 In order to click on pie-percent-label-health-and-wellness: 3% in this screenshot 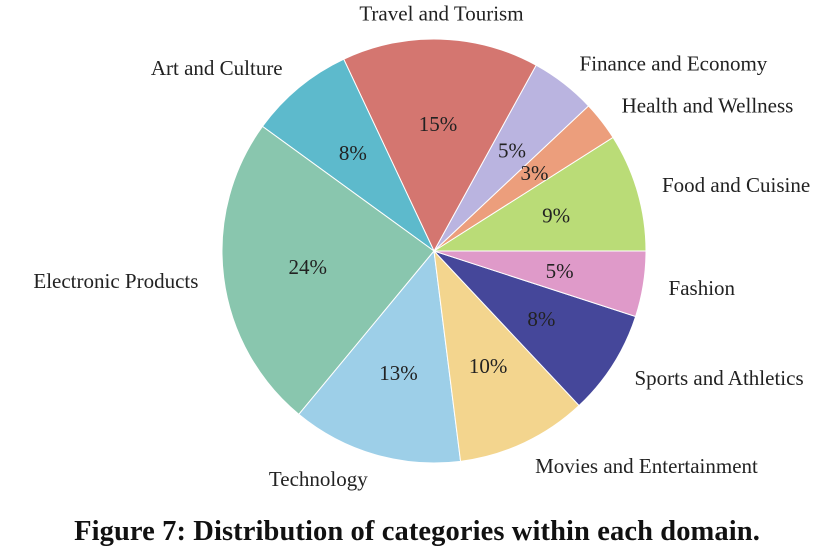, I will do `click(535, 173)`.